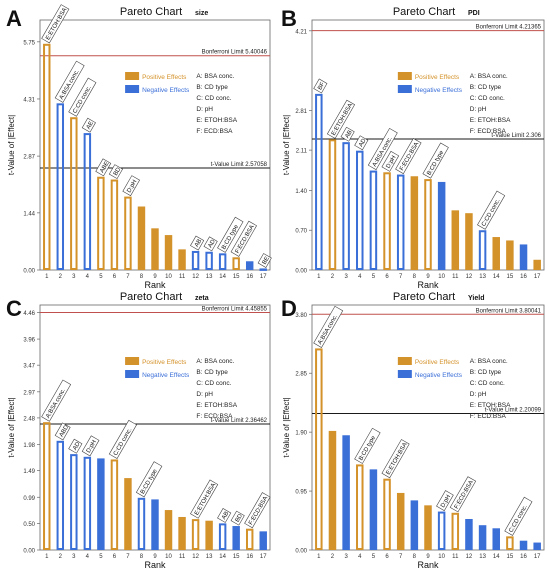  What do you see at coordinates (29, 552) in the screenshot?
I see `y-tick-label: 0.00` at bounding box center [29, 552].